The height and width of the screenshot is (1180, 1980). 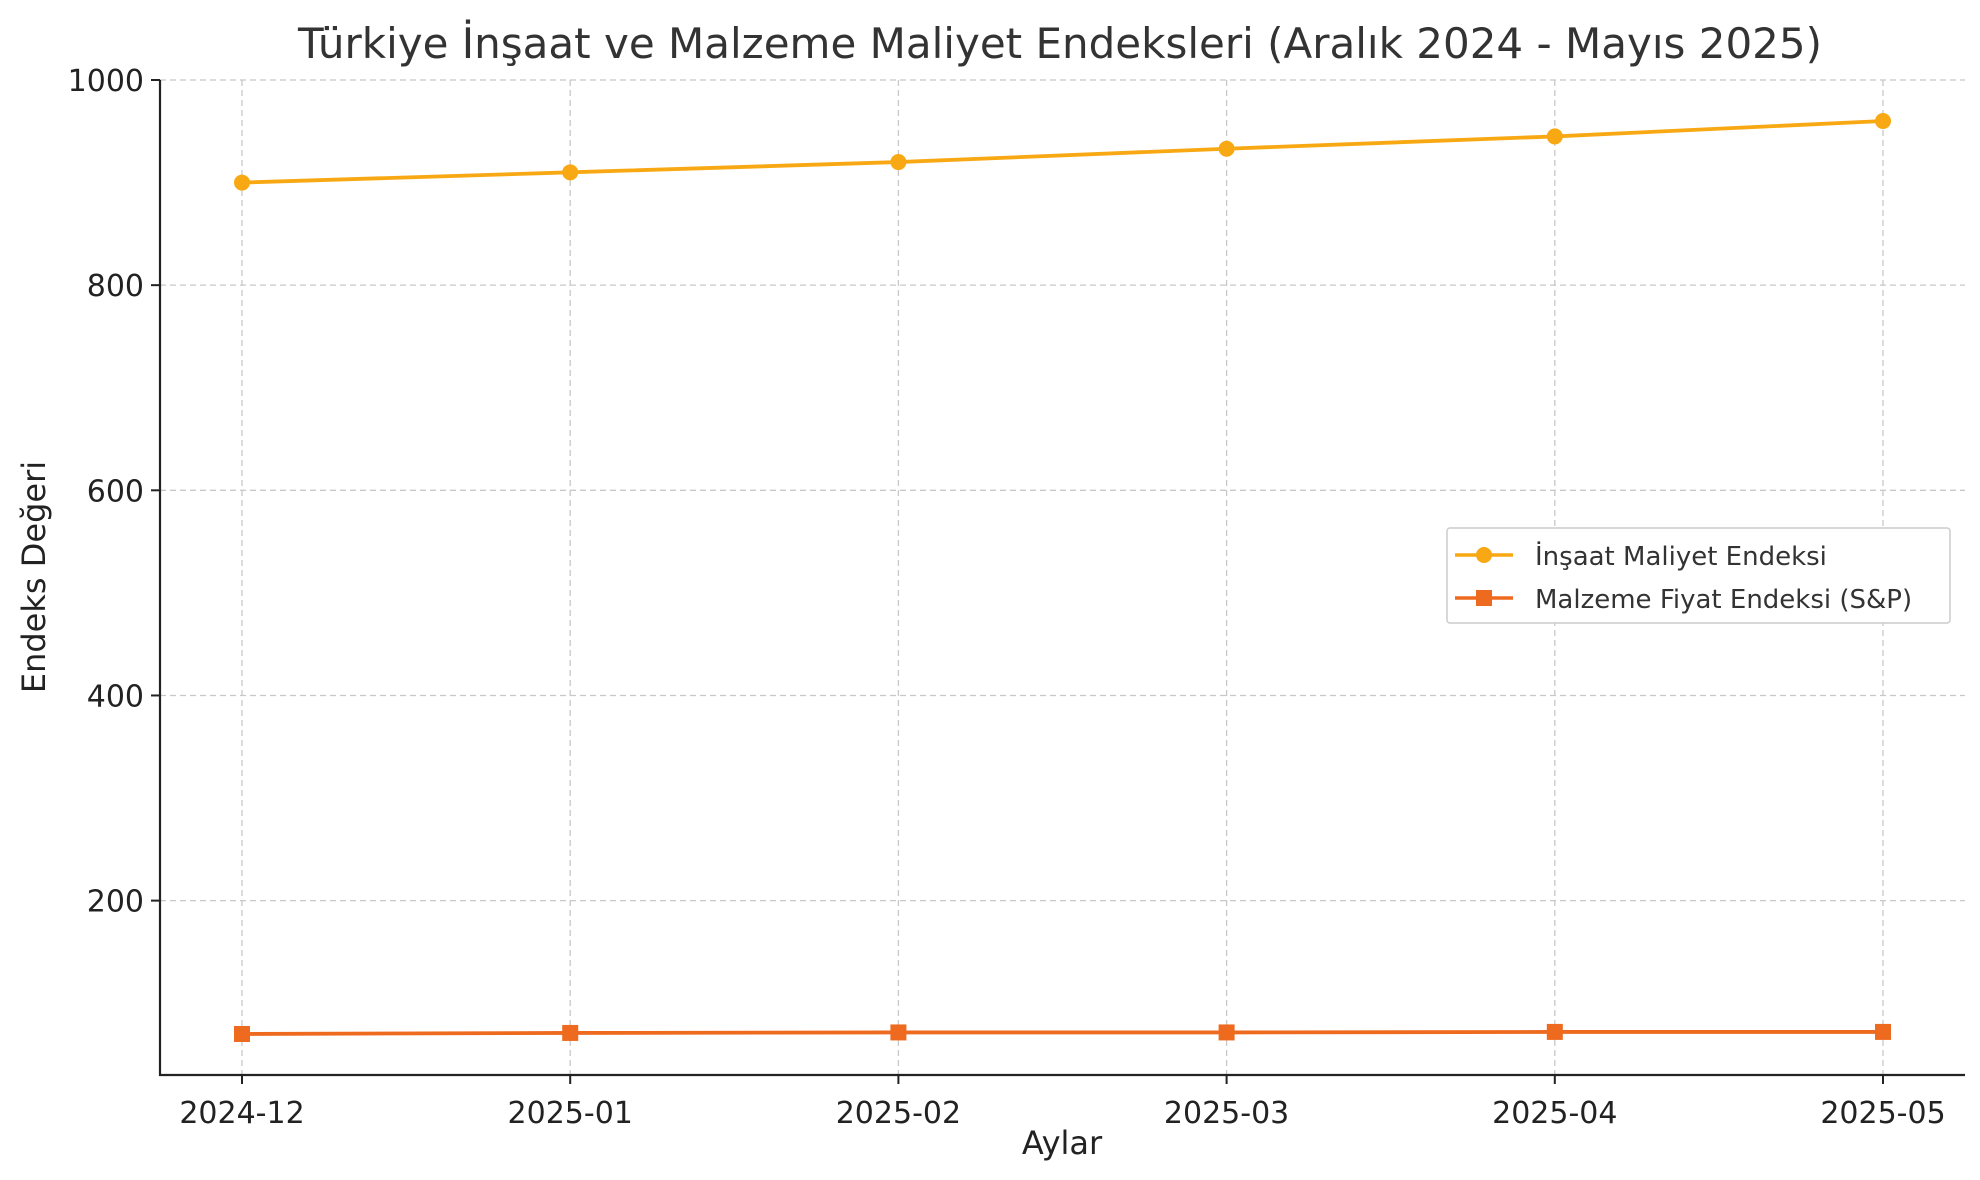 What do you see at coordinates (115, 286) in the screenshot?
I see `y-tick-label: 800` at bounding box center [115, 286].